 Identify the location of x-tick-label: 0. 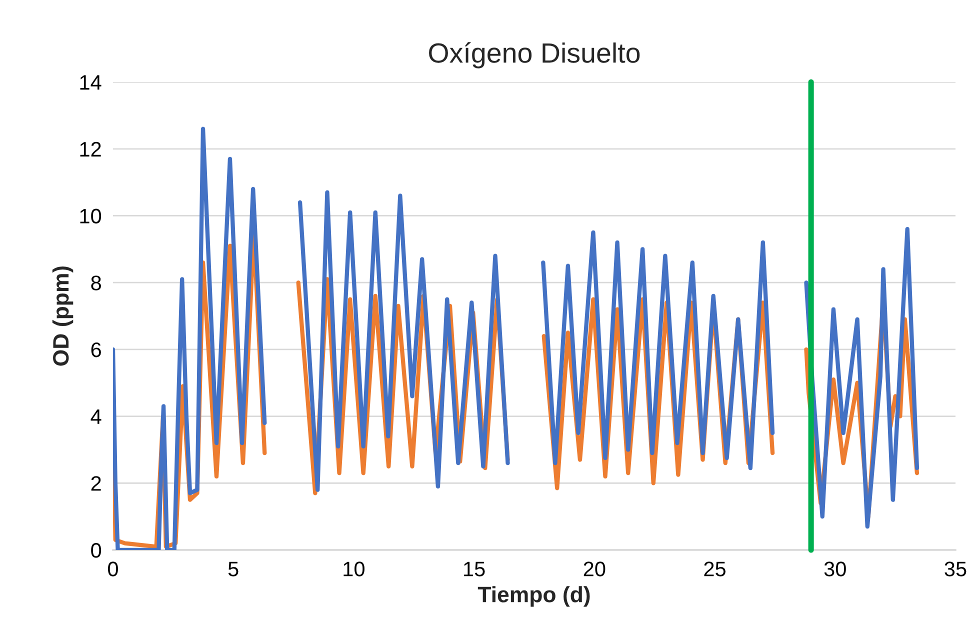
(113, 569).